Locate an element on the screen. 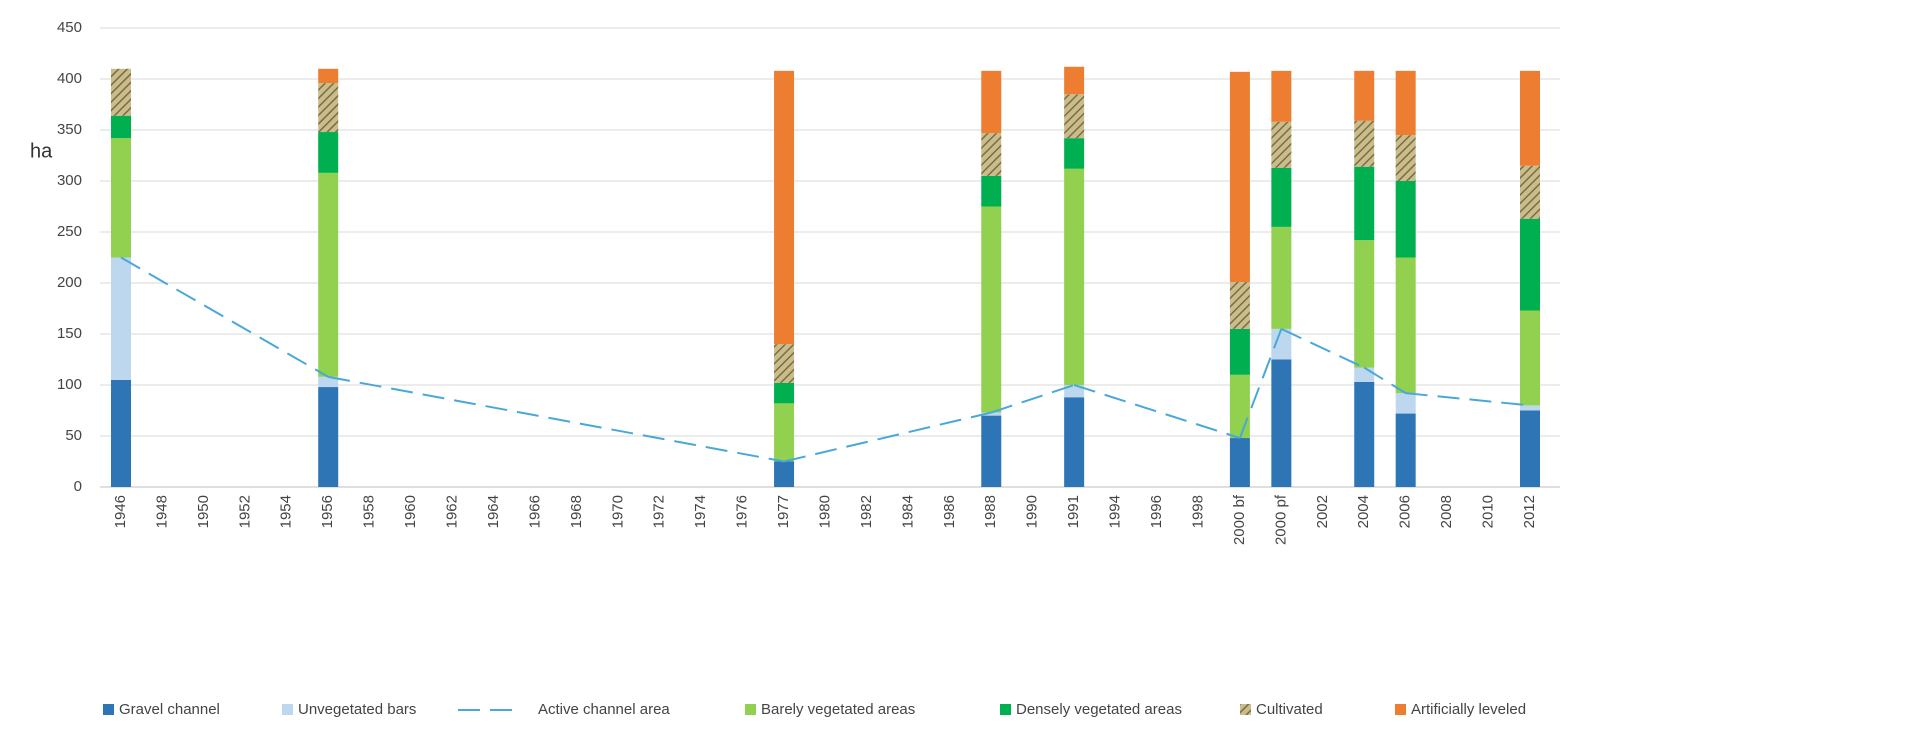  legend-label: Active channel area is located at coordinates (604, 709).